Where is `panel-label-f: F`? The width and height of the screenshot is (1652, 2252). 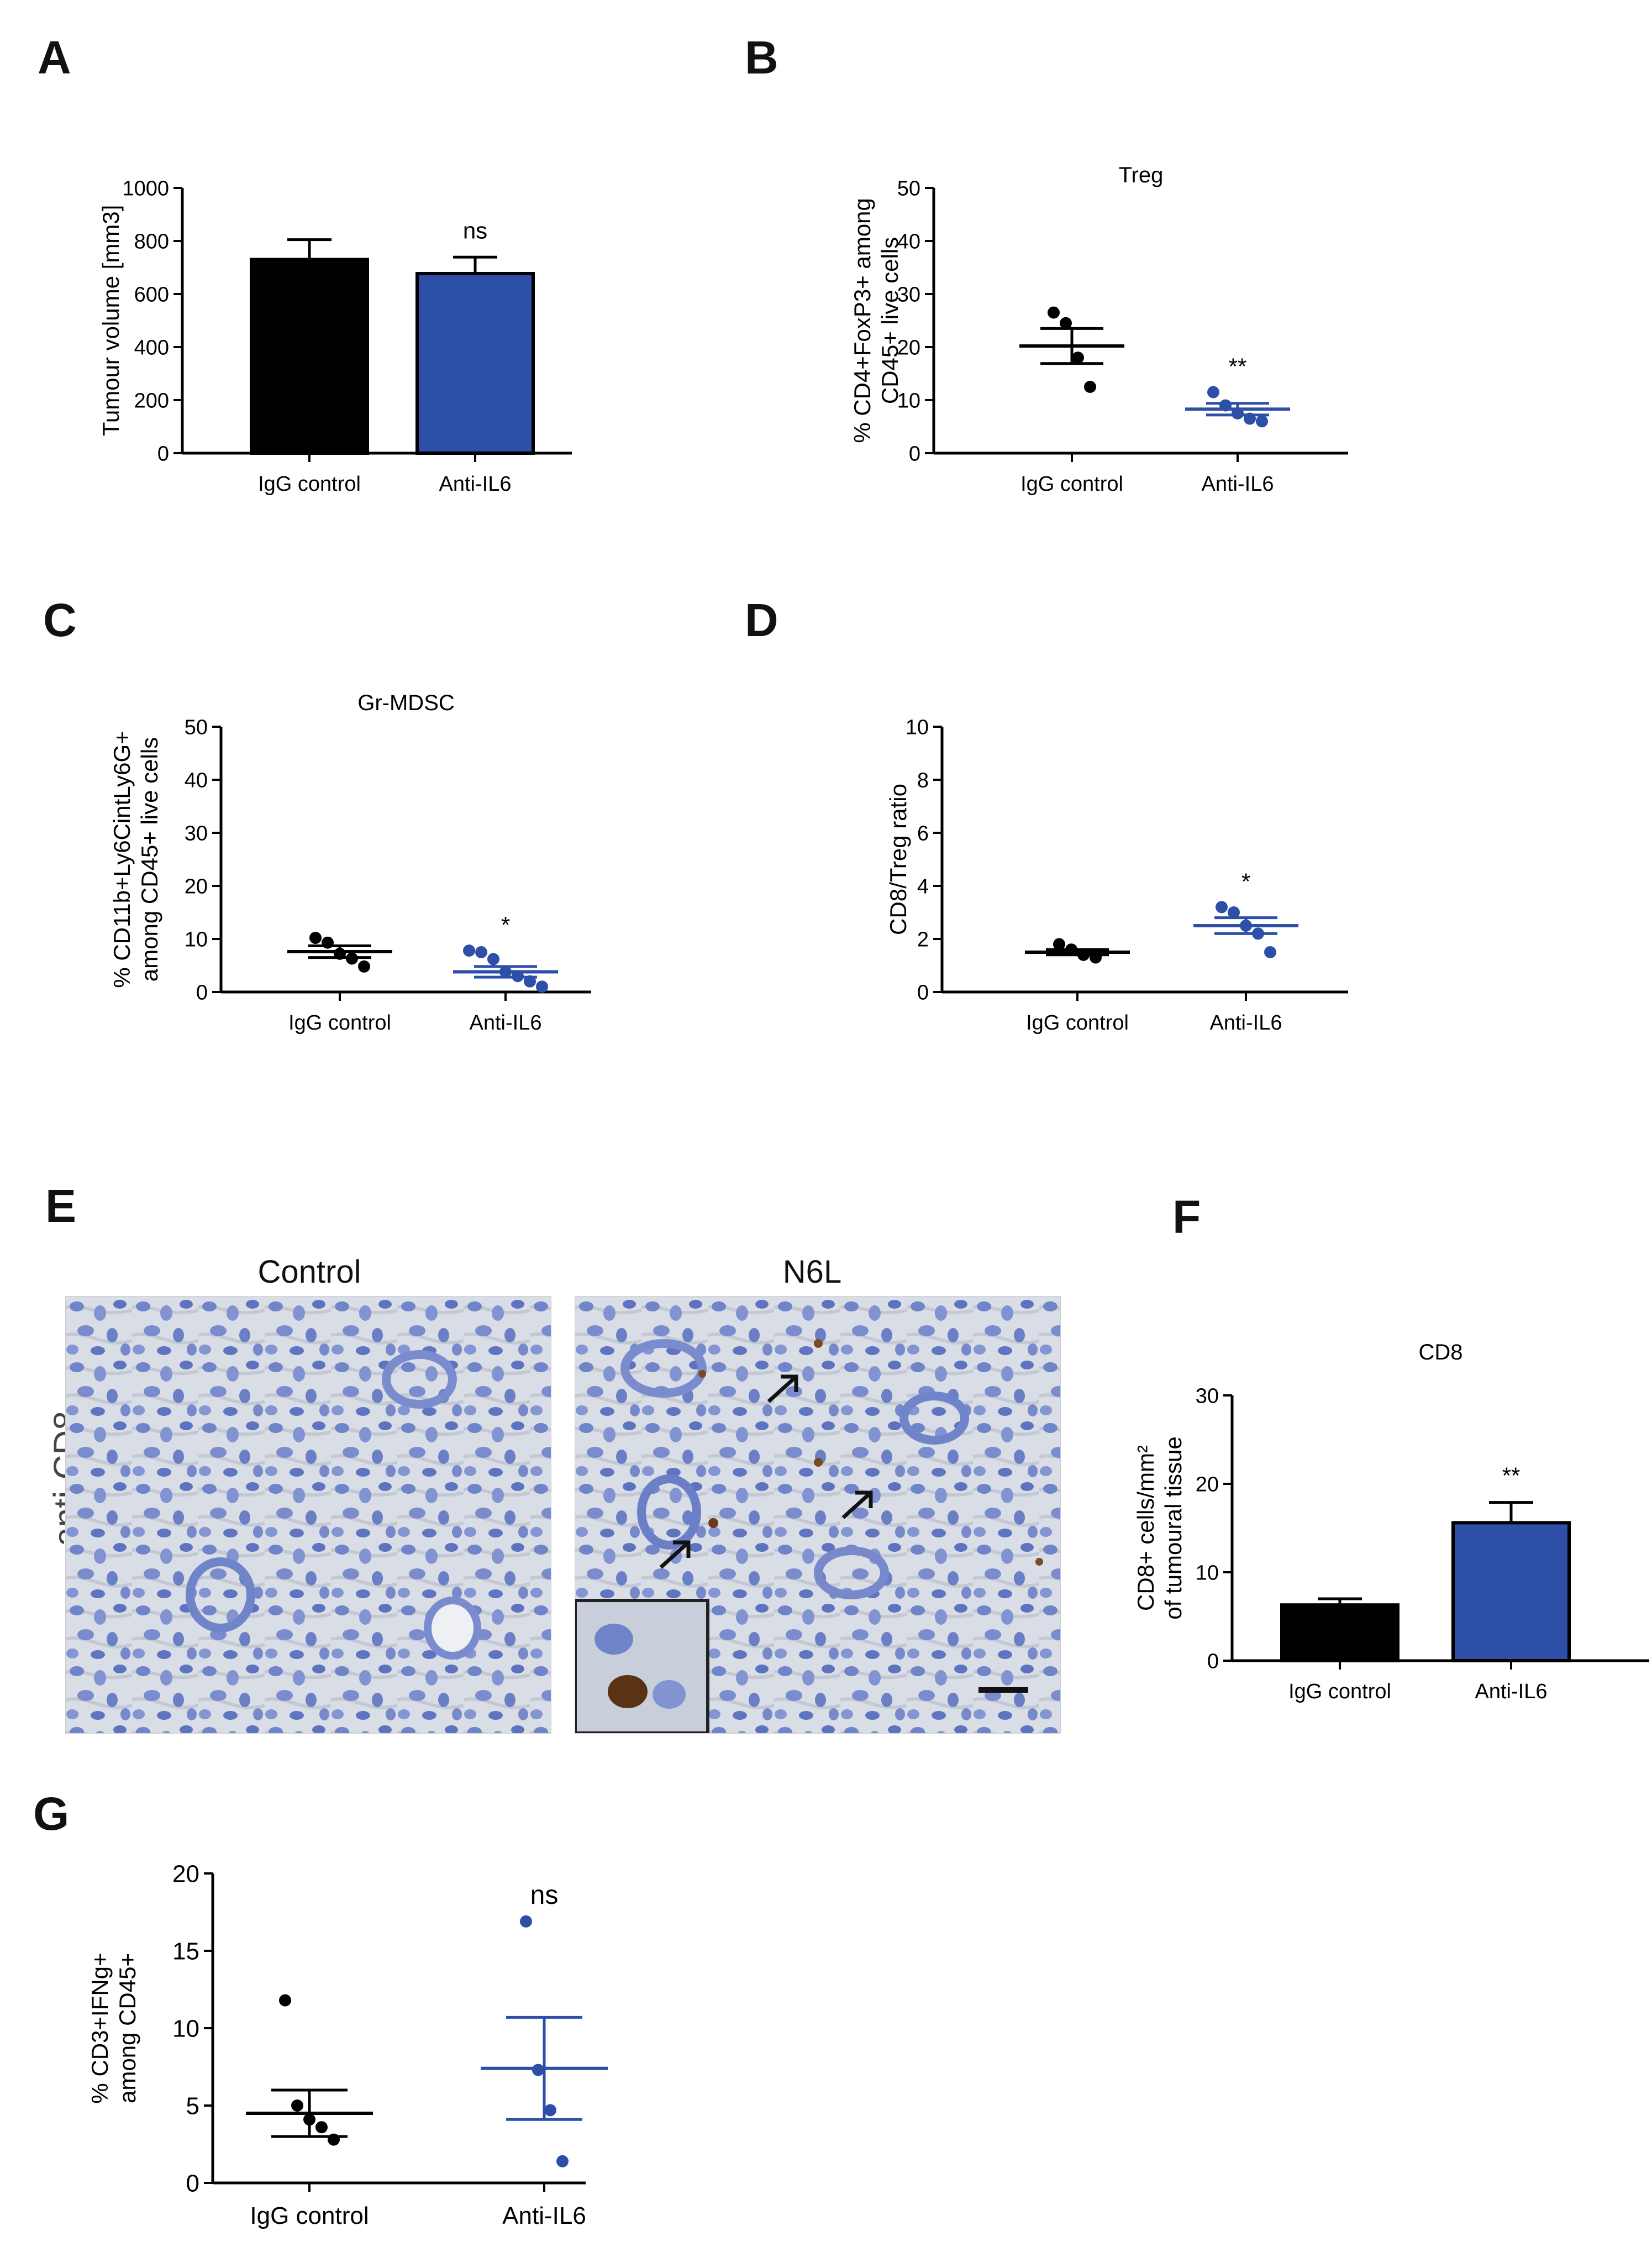 panel-label-f: F is located at coordinates (1186, 1217).